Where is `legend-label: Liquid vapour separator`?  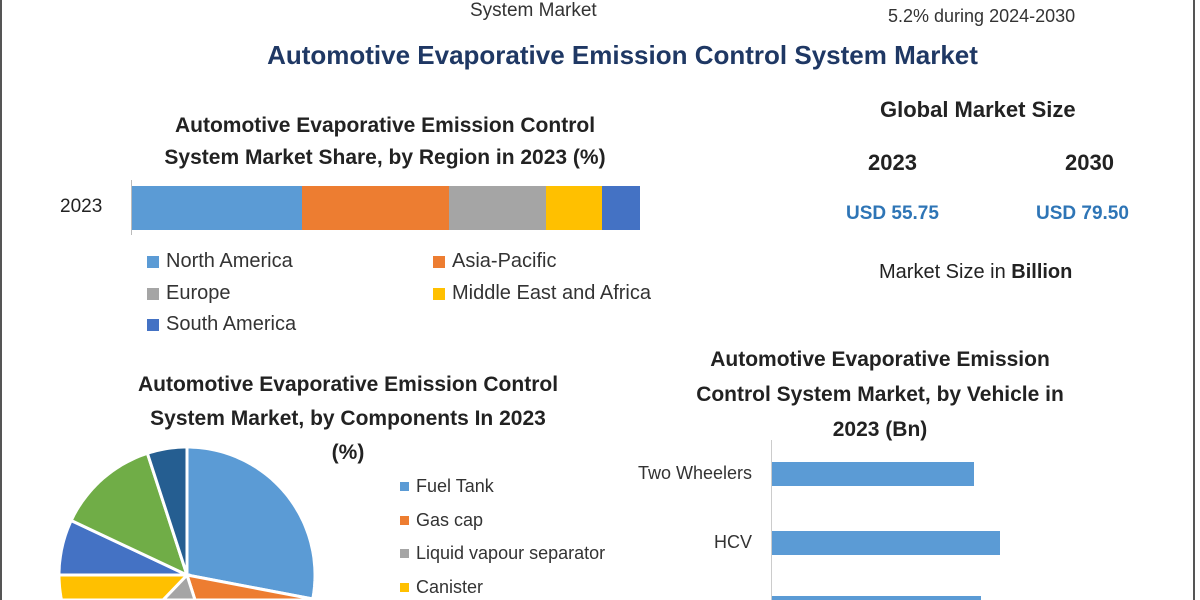 legend-label: Liquid vapour separator is located at coordinates (511, 553).